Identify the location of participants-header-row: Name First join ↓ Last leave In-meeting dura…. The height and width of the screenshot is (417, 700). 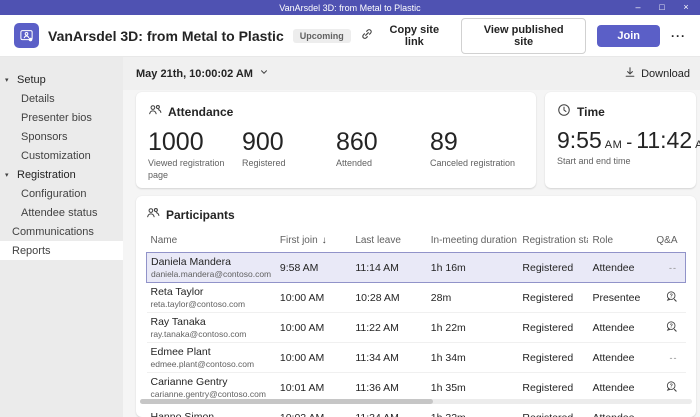
(416, 240).